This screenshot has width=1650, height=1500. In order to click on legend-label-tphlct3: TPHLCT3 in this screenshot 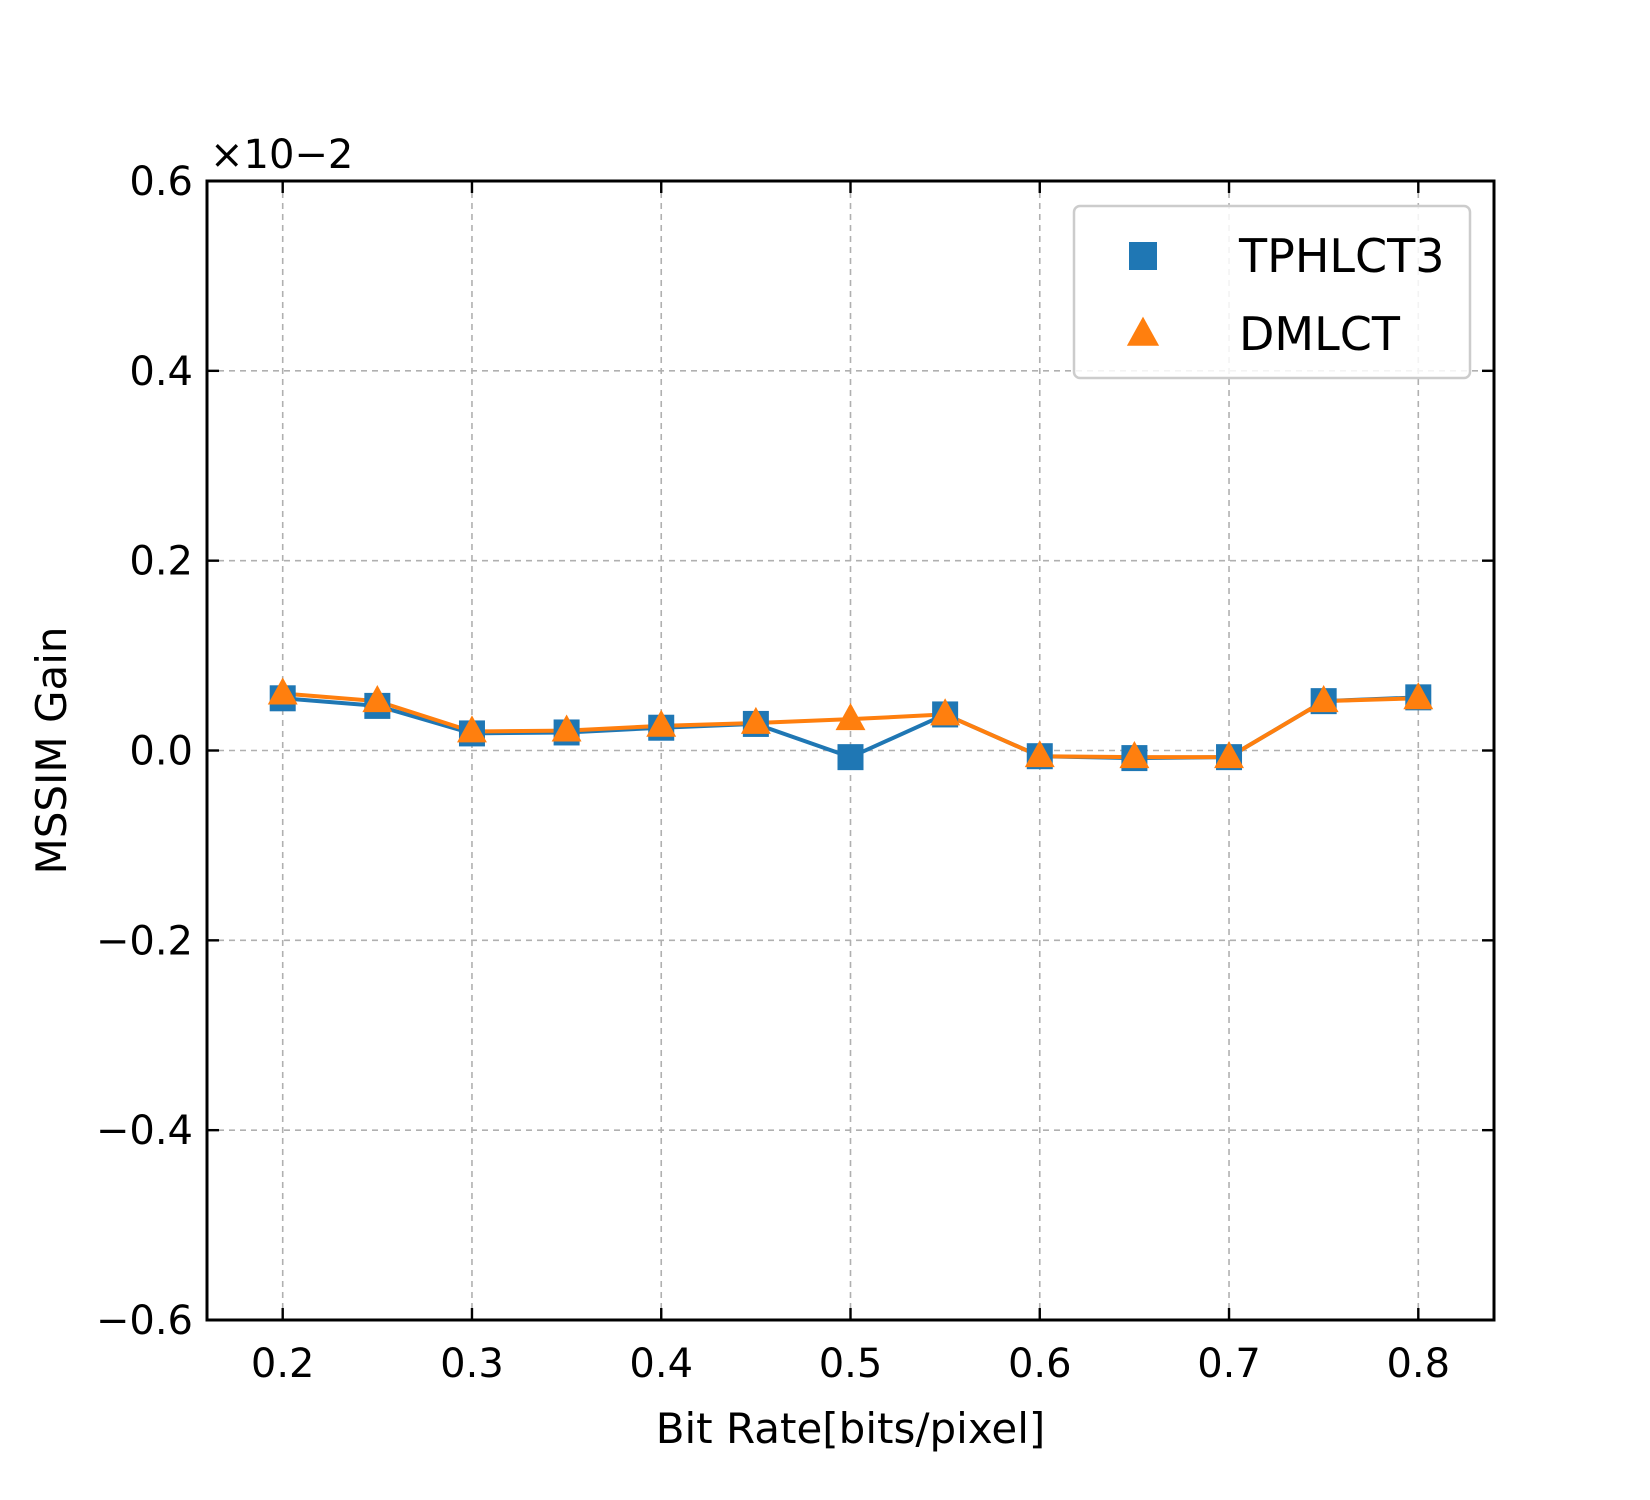, I will do `click(1341, 256)`.